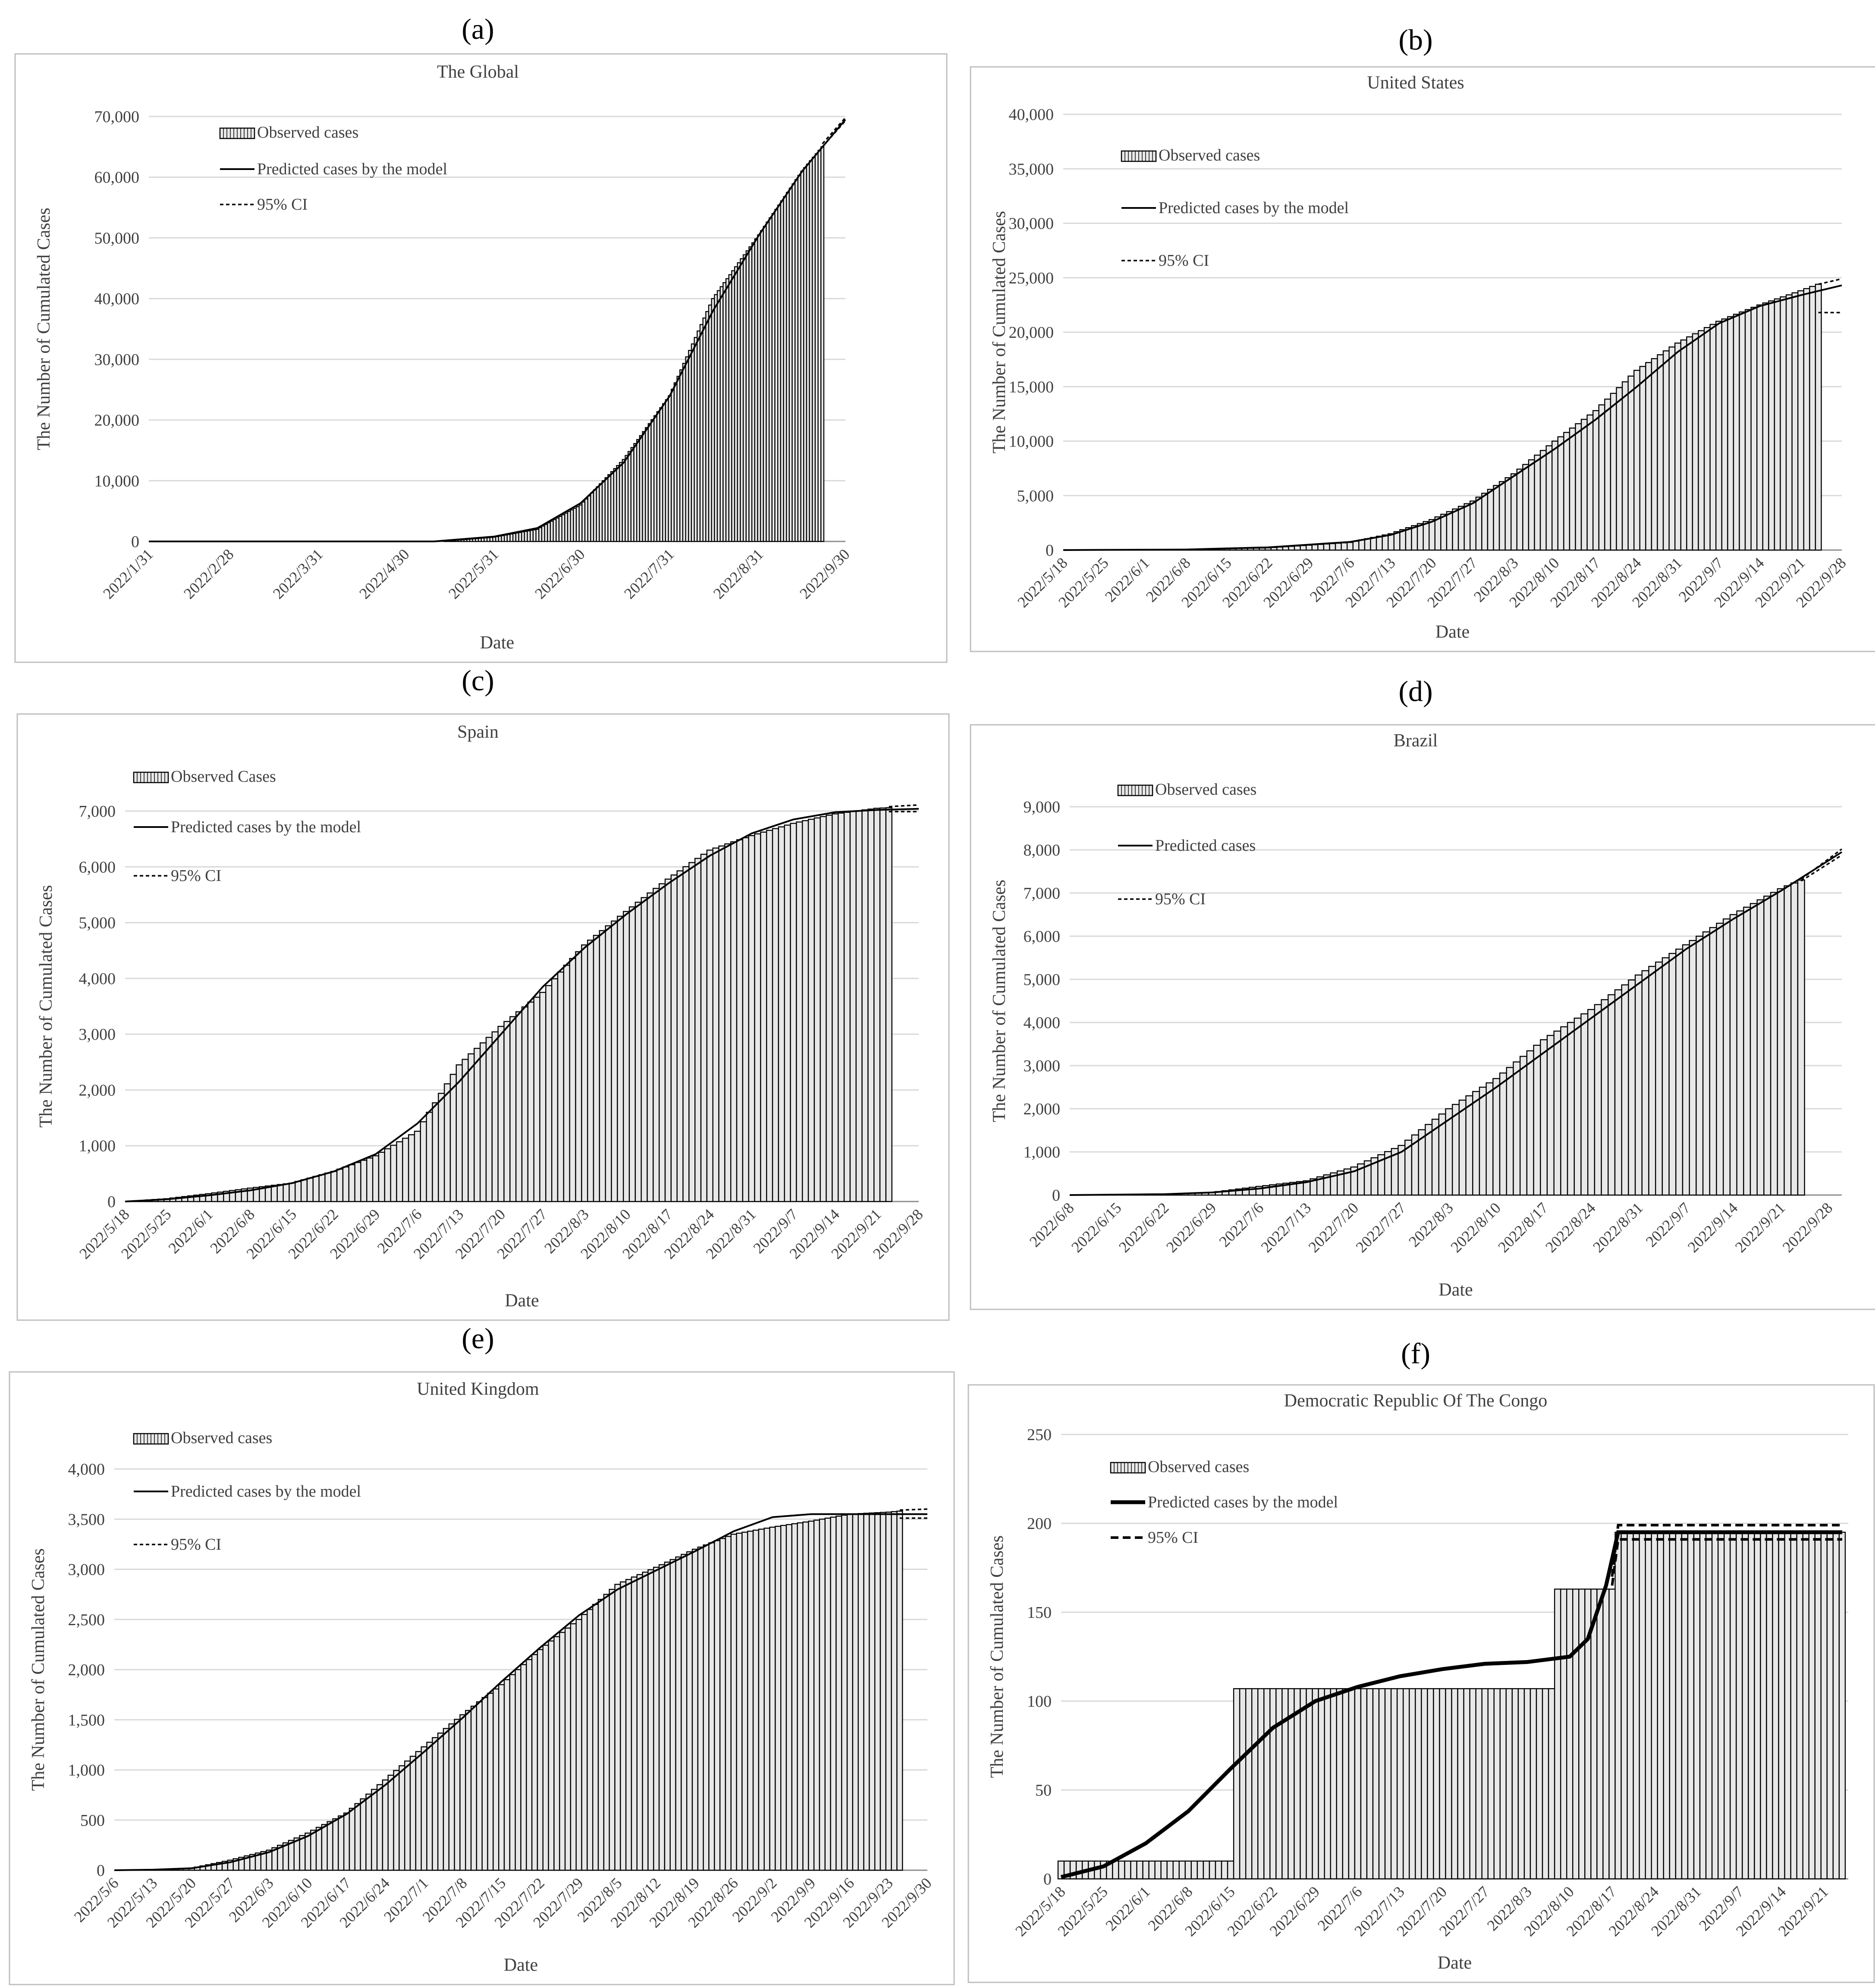 This screenshot has height=1988, width=1875. I want to click on y-tick-label: 500, so click(92, 1821).